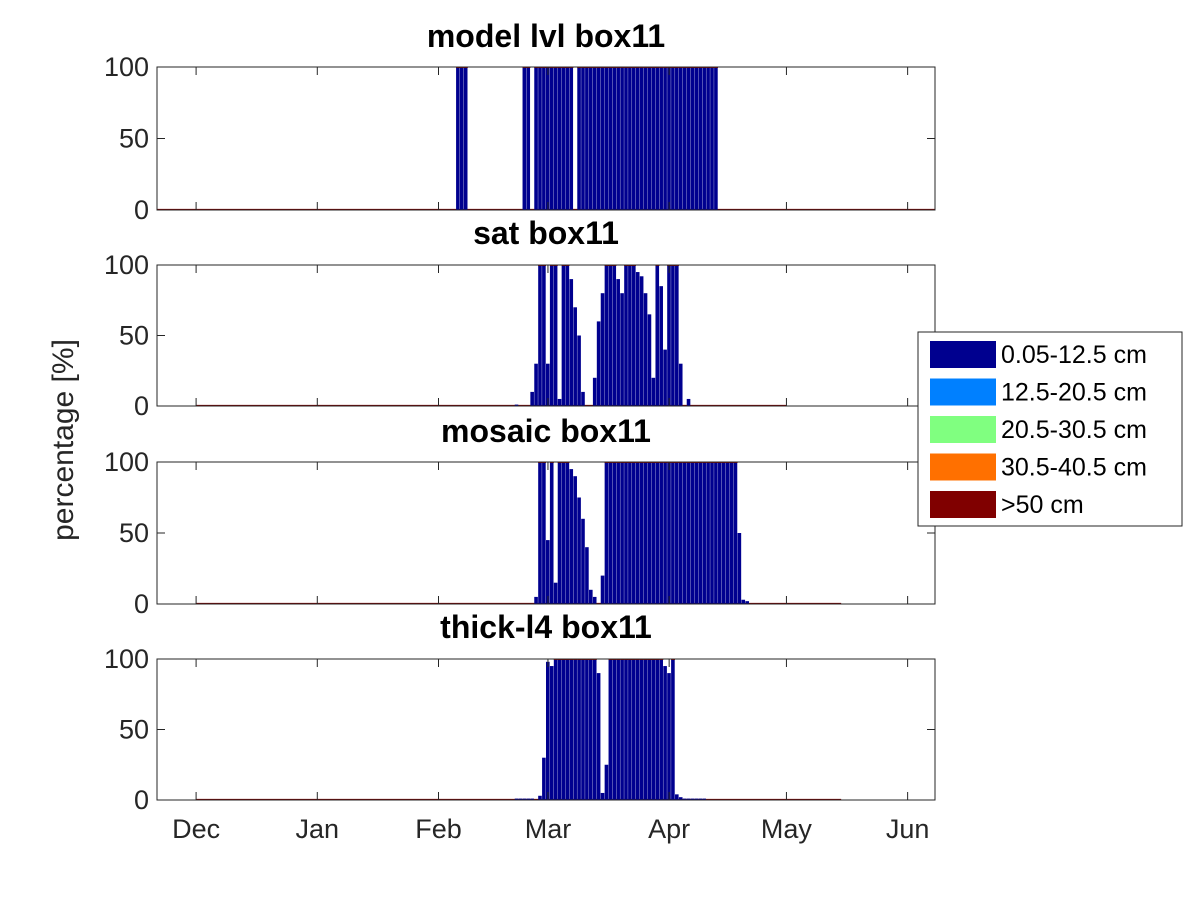 The height and width of the screenshot is (900, 1200). What do you see at coordinates (1038, 355) in the screenshot?
I see `legend-entry: 0.05-12.5 cm` at bounding box center [1038, 355].